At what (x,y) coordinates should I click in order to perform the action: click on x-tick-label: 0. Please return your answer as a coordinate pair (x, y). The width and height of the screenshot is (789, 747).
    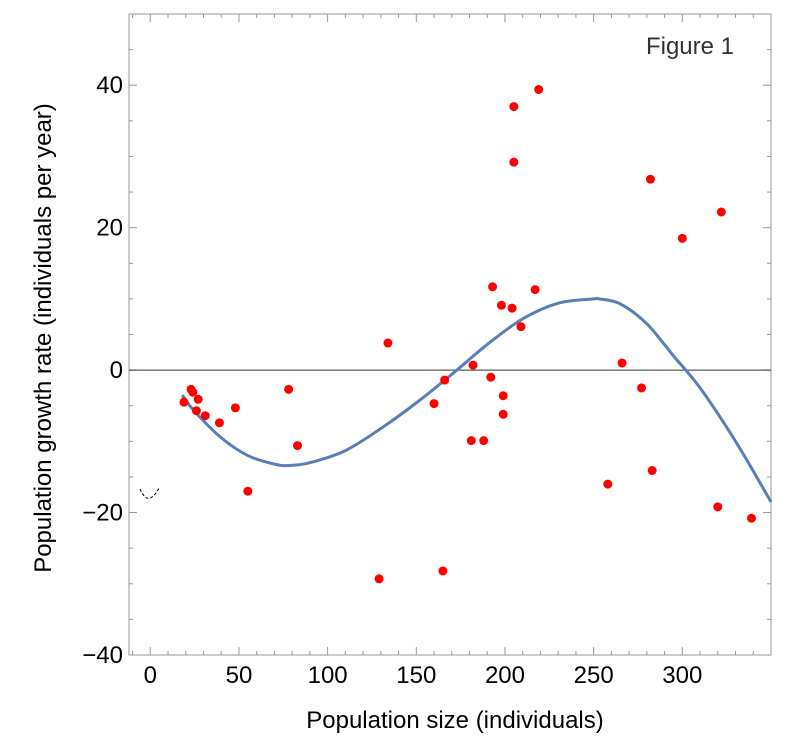
    Looking at the image, I should click on (150, 675).